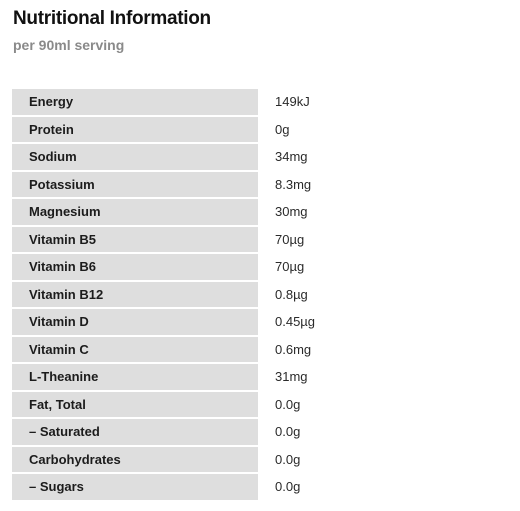  I want to click on nutrient-value: 149kJ, so click(284, 103).